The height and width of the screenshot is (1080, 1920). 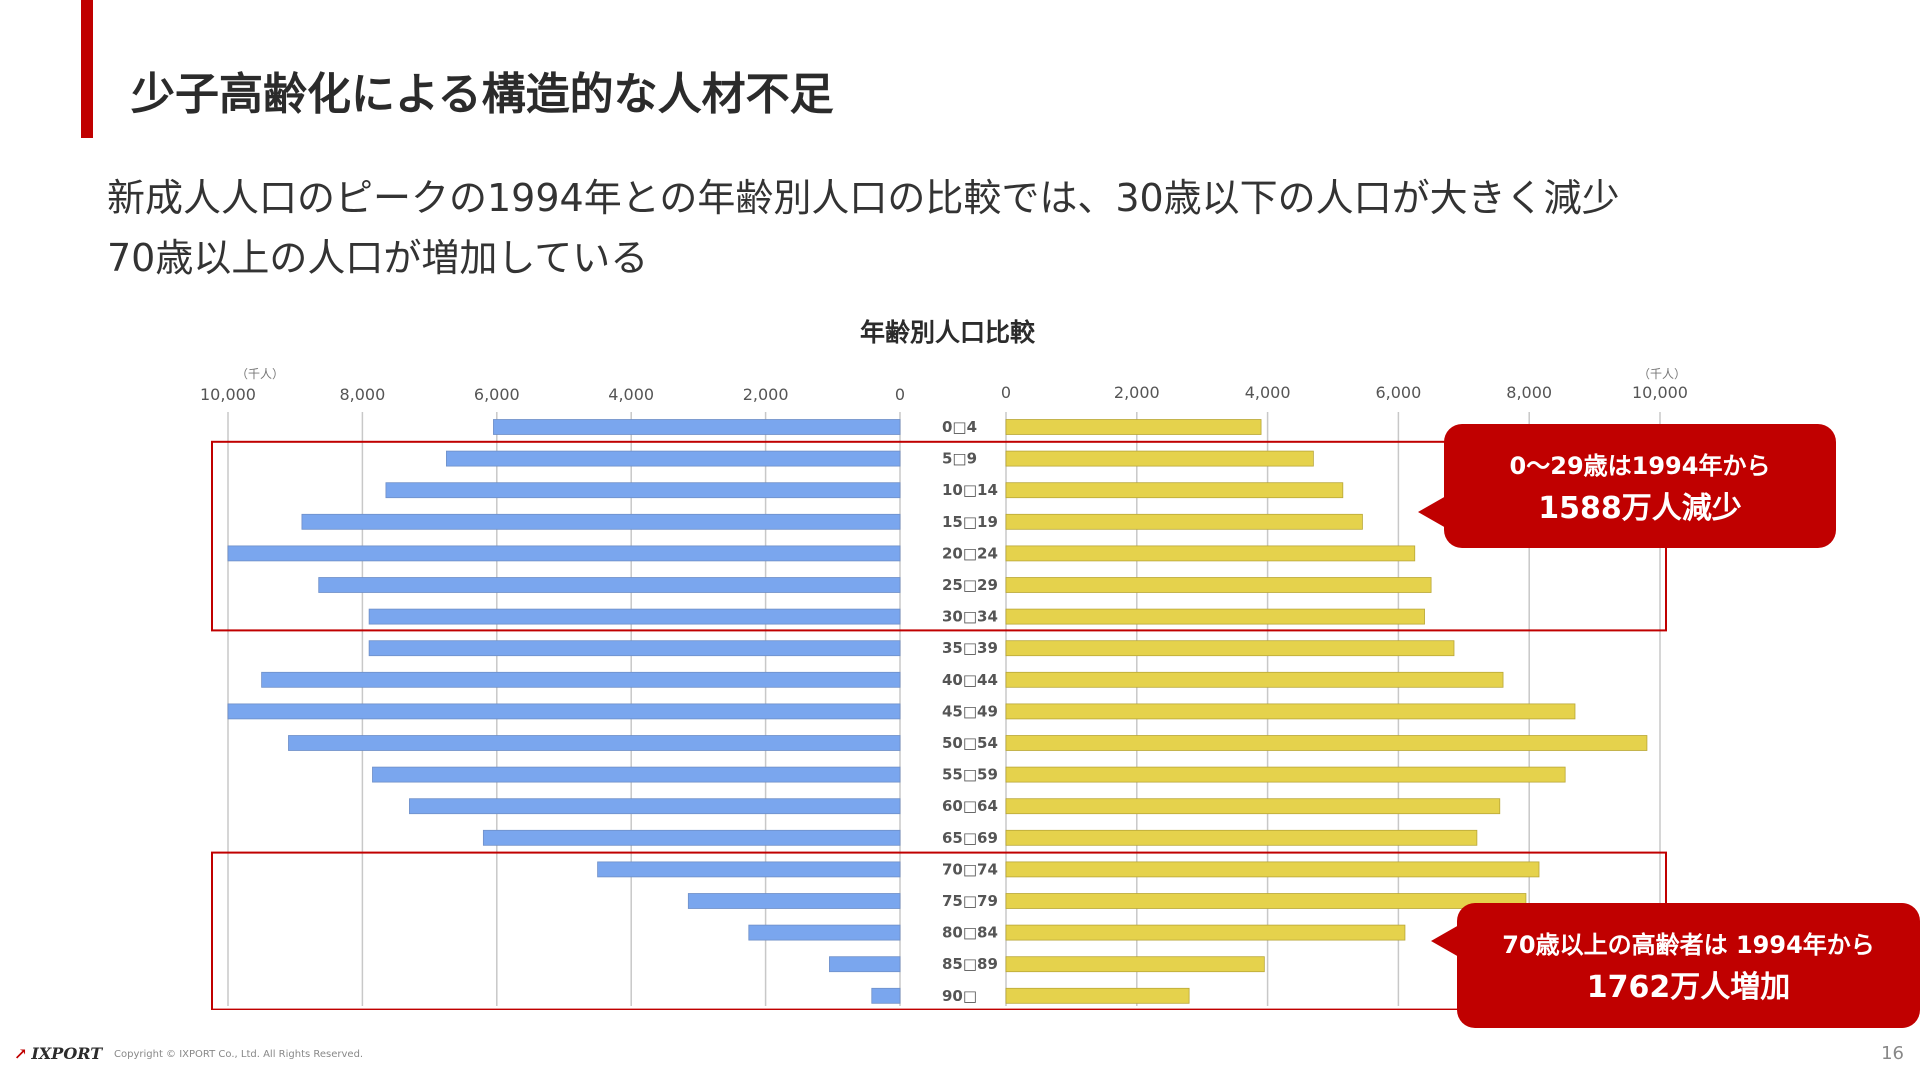 I want to click on right-tick-label: 6,000, so click(x=1398, y=392).